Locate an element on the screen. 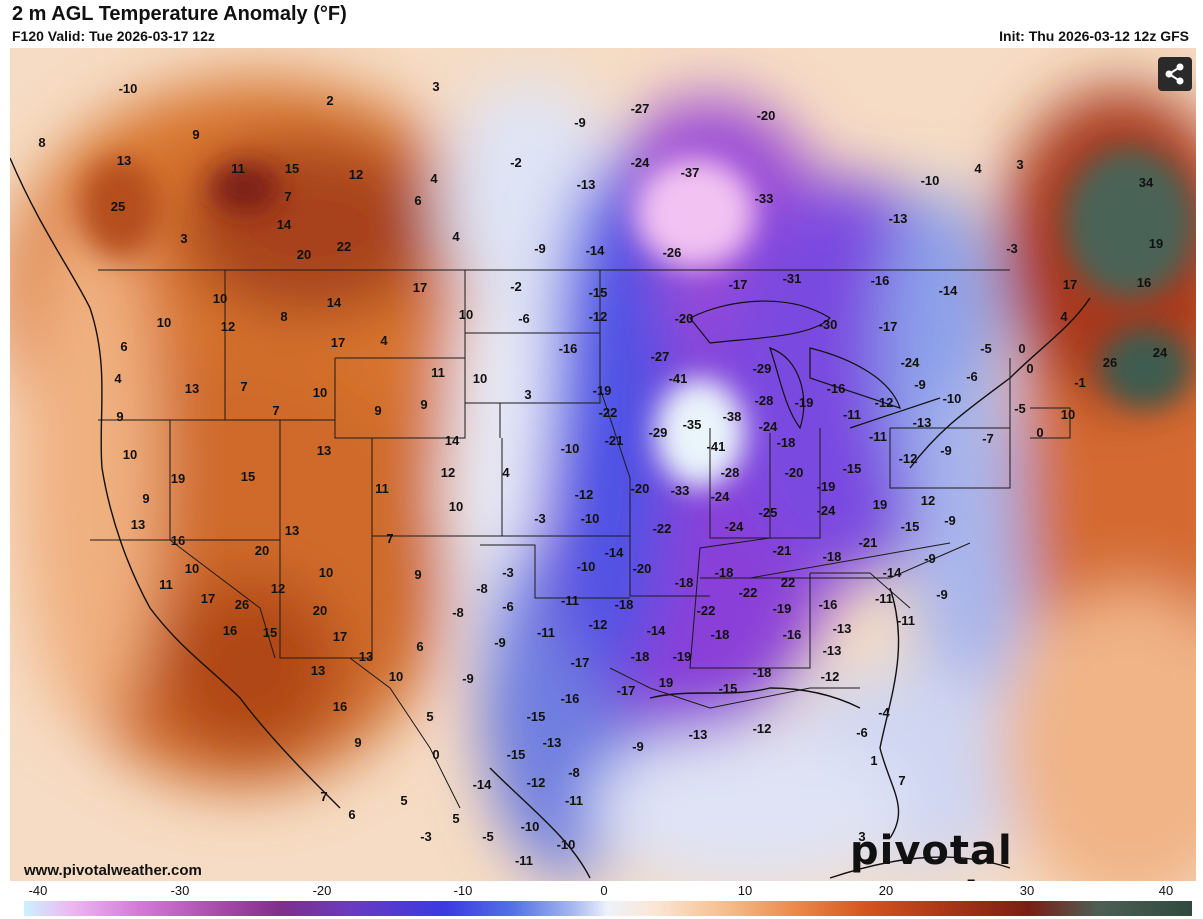 The height and width of the screenshot is (919, 1203). anomaly-value: 22 is located at coordinates (344, 246).